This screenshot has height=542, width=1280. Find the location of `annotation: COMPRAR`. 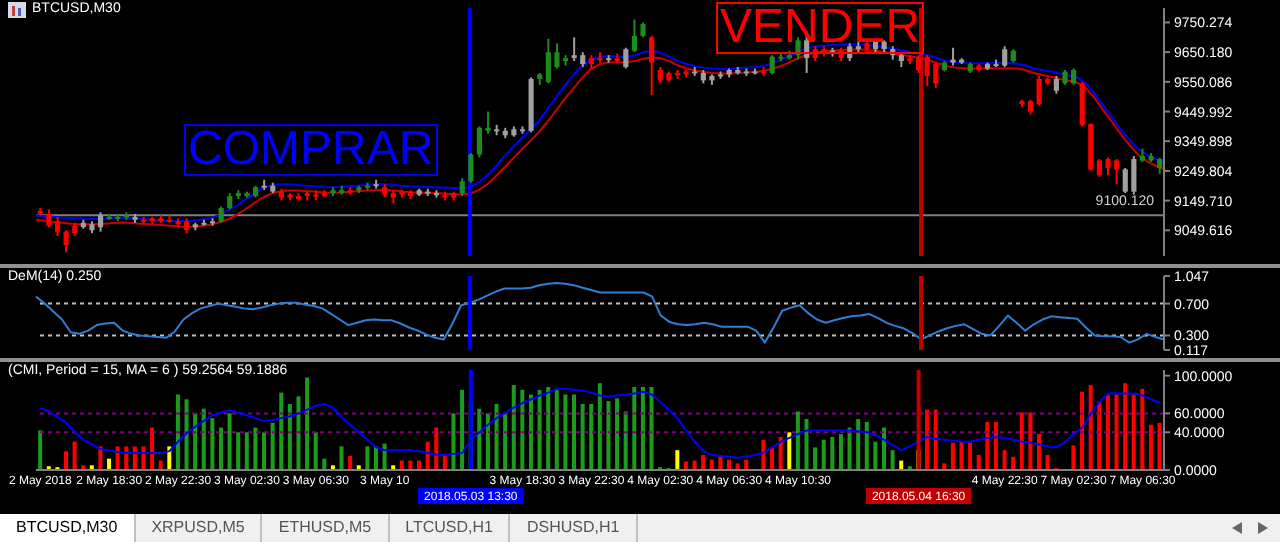

annotation: COMPRAR is located at coordinates (311, 149).